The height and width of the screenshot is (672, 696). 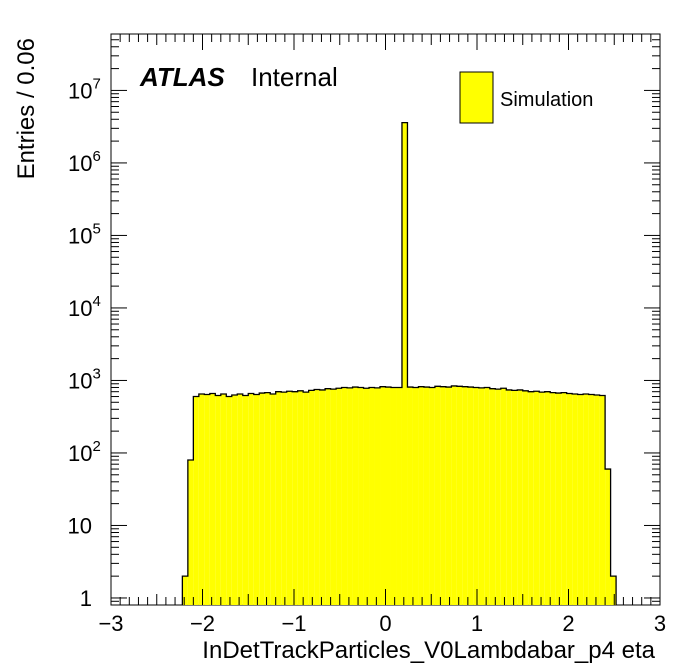 I want to click on y-tick-label: 10², so click(x=84, y=452).